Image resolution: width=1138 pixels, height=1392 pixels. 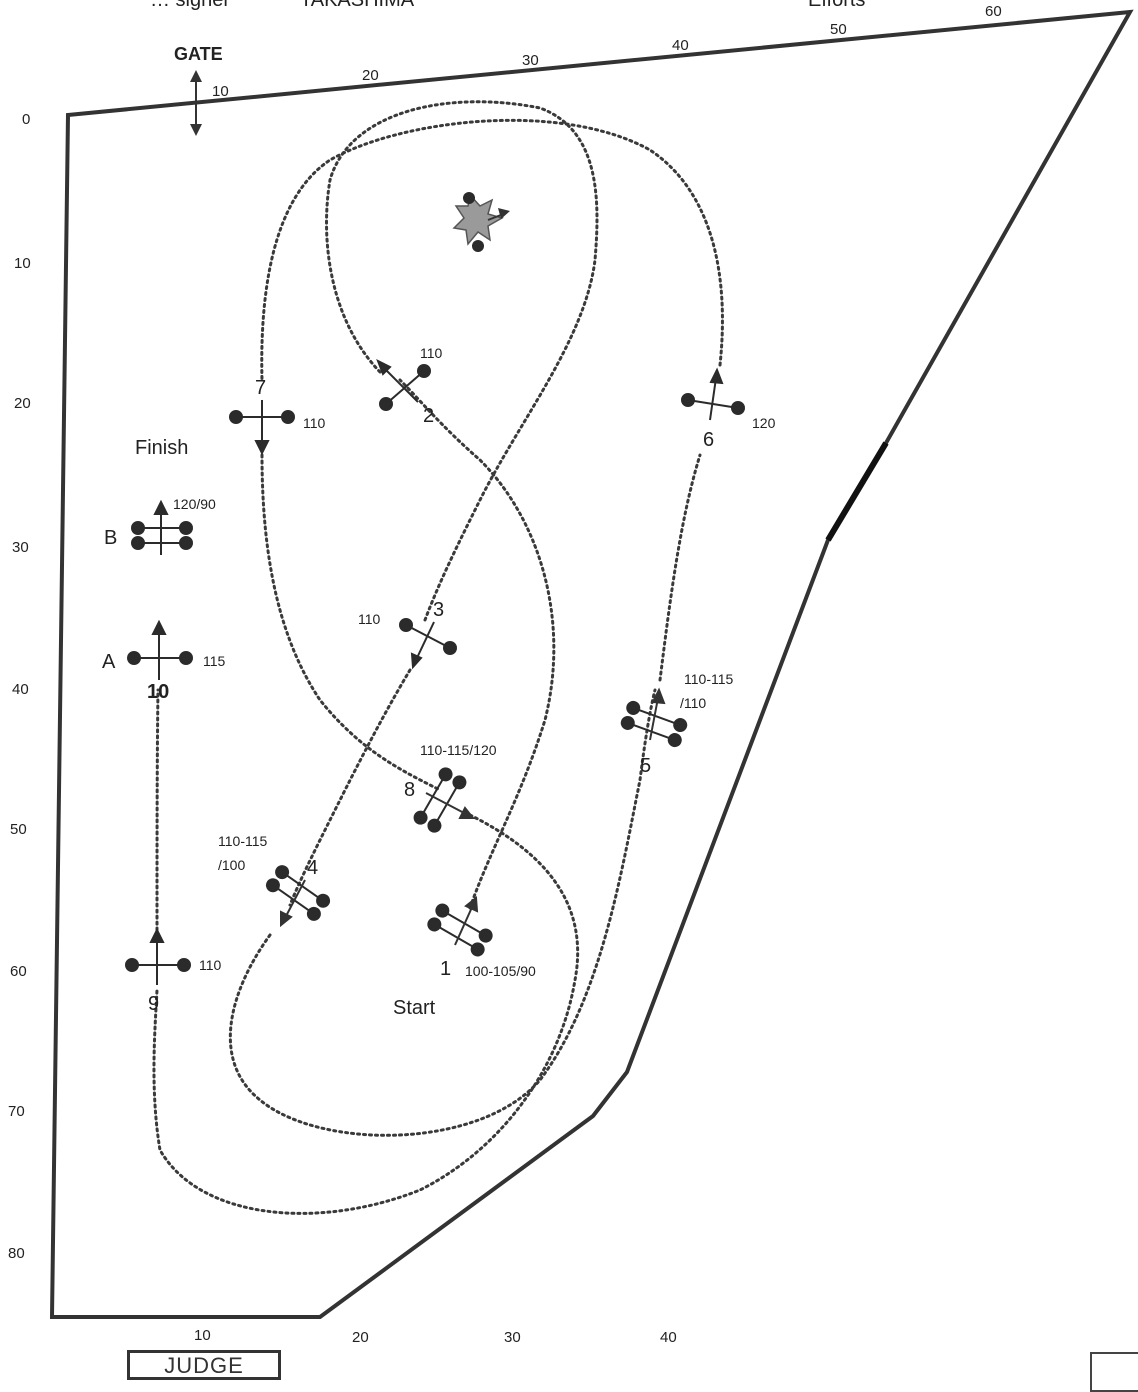 I want to click on gate-arrow-icon, so click(x=196, y=103).